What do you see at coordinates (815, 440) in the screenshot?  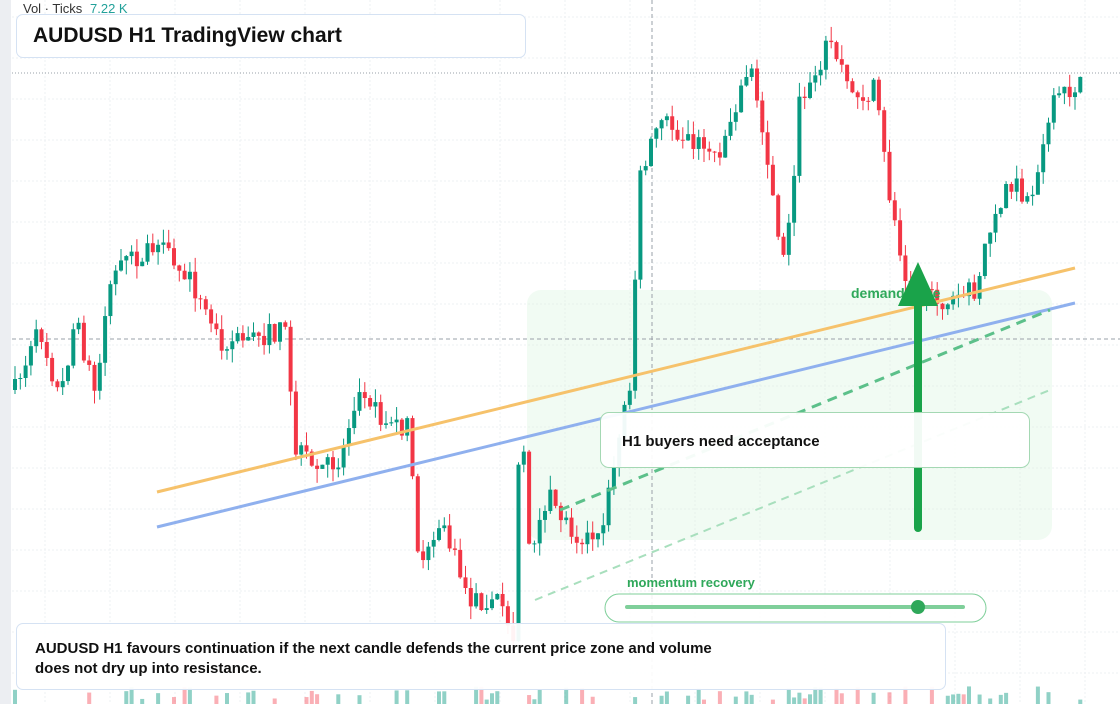 I see `callout-box: H1 buyers need acceptance` at bounding box center [815, 440].